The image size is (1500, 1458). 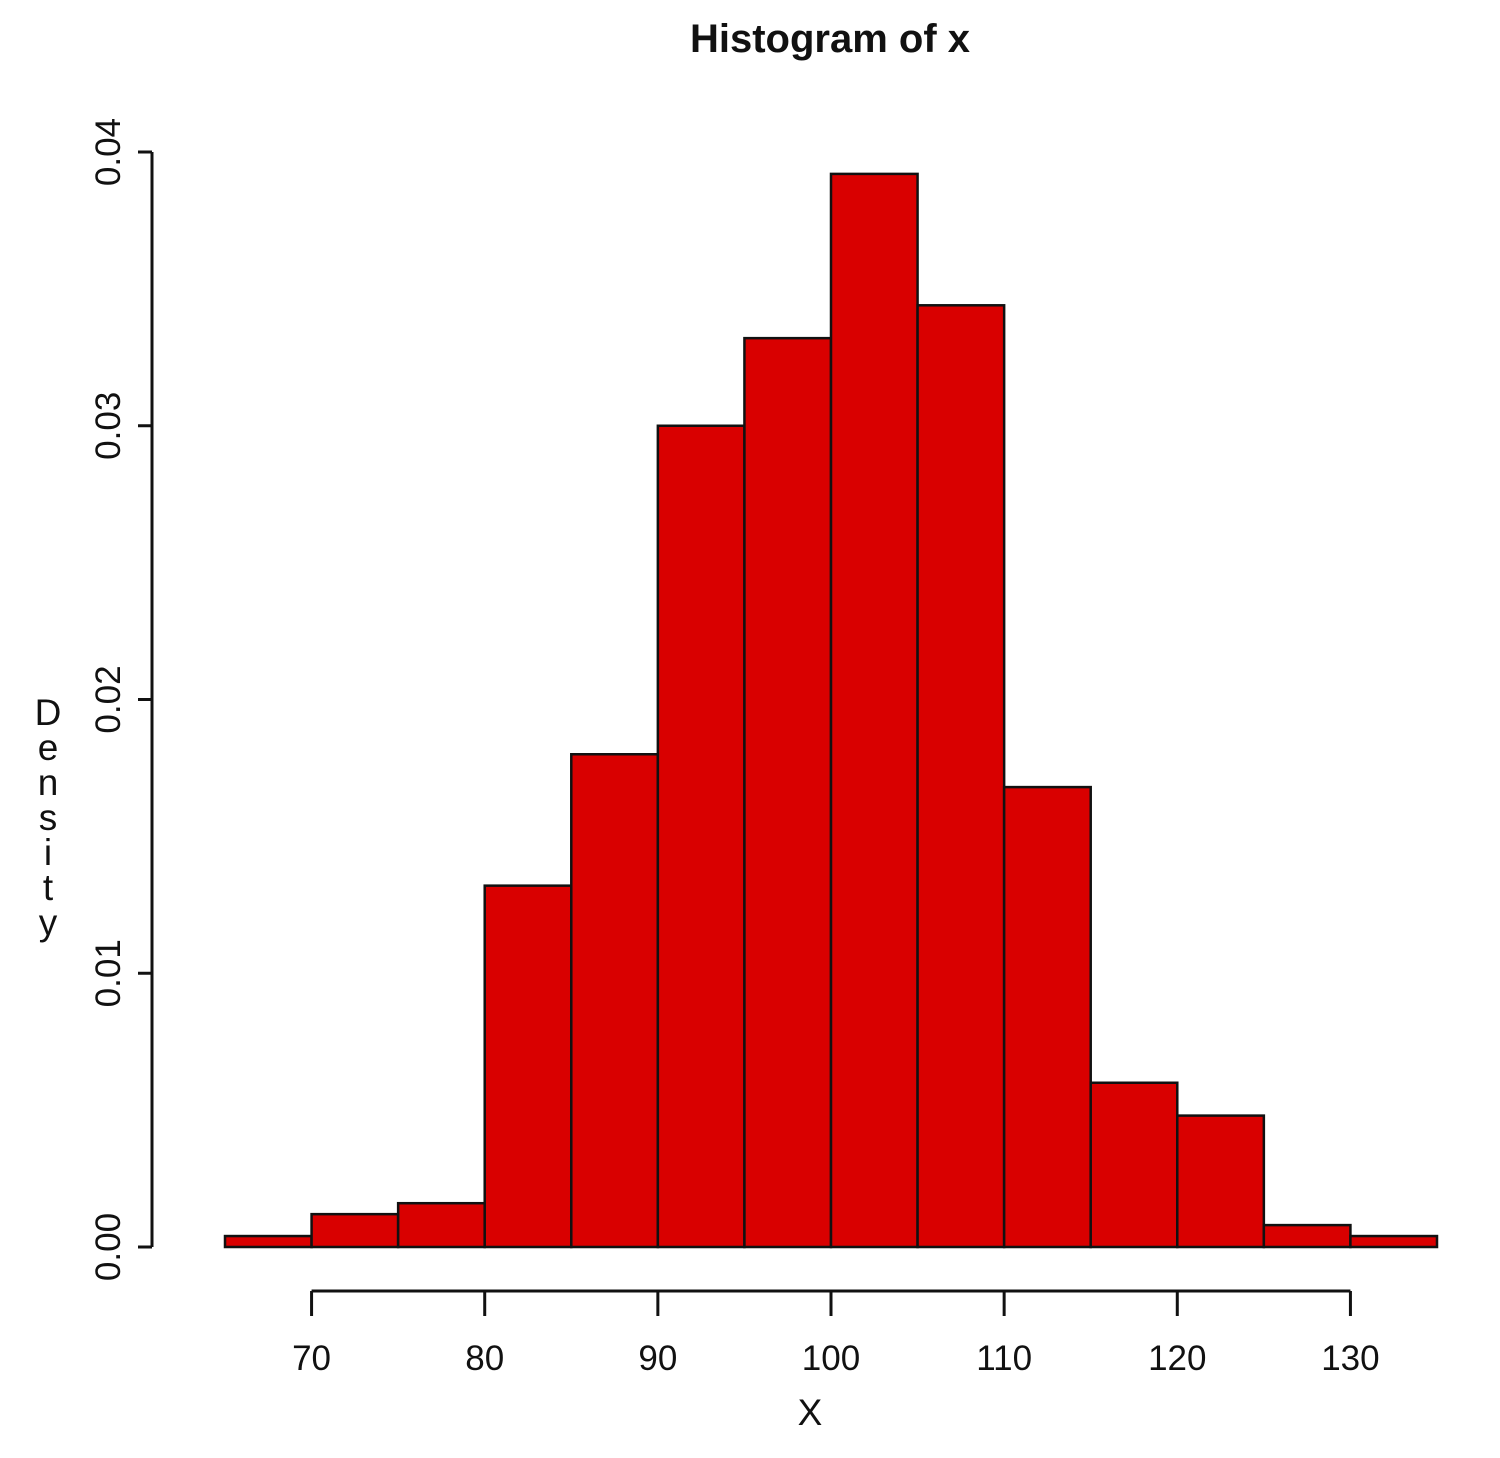 What do you see at coordinates (836, 1333) in the screenshot?
I see `x-axis: 70 80 90 100 110 120 130` at bounding box center [836, 1333].